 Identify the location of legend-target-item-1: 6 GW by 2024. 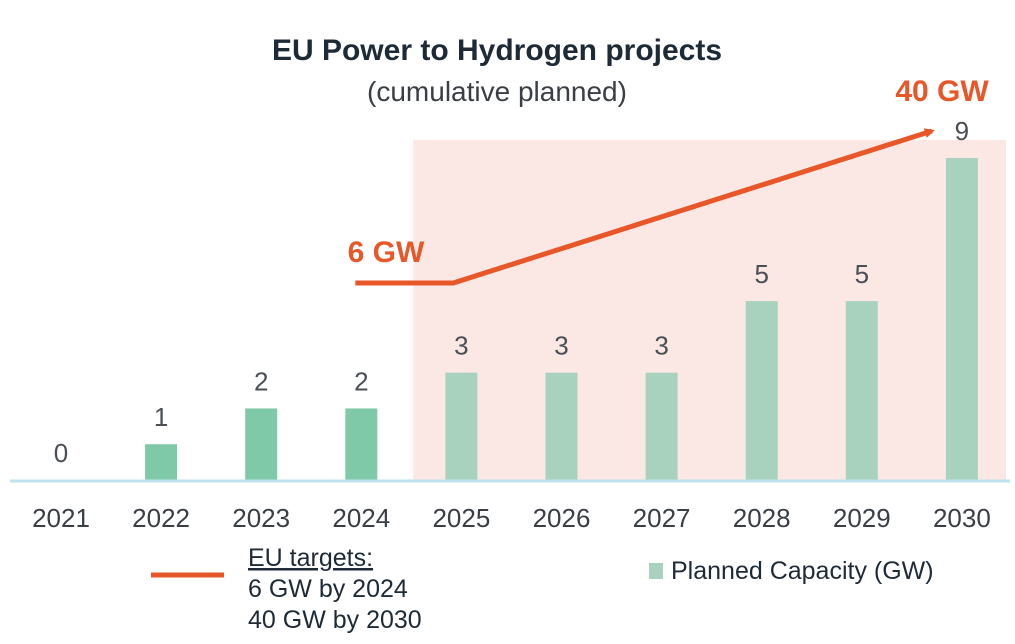
(328, 589).